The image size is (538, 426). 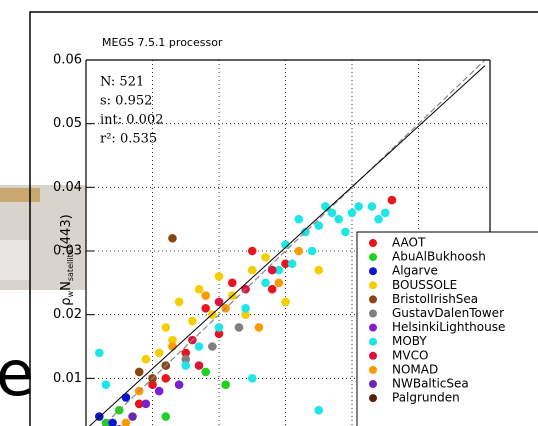 What do you see at coordinates (70, 293) in the screenshot?
I see `y-label-part: w` at bounding box center [70, 293].